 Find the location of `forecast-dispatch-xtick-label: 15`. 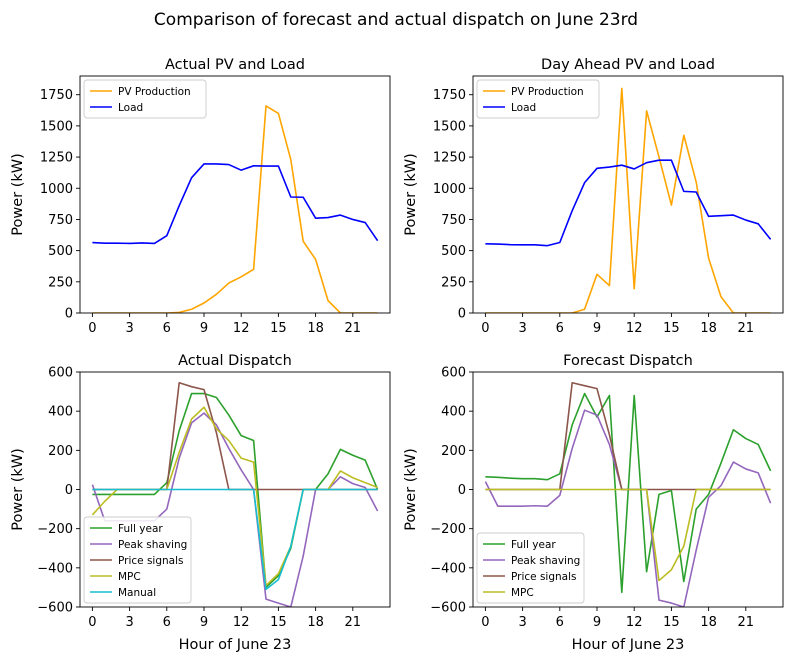

forecast-dispatch-xtick-label: 15 is located at coordinates (671, 622).